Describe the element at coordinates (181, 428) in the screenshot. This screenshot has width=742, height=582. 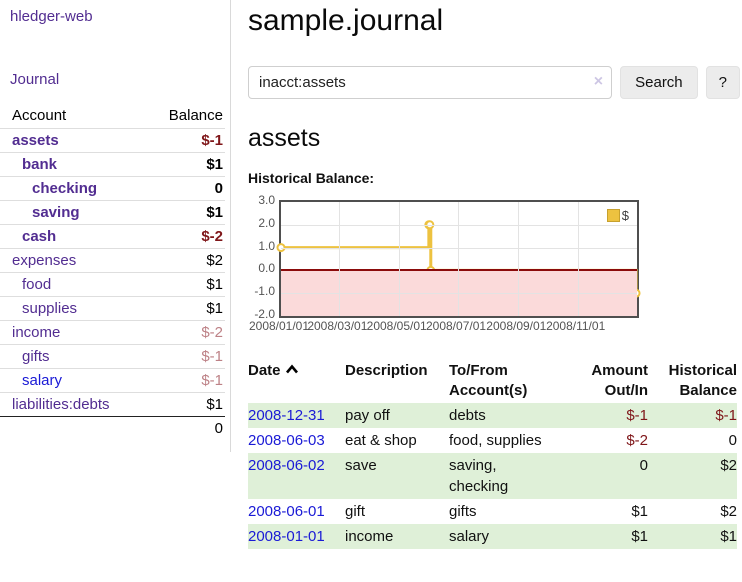
I see `accounts-total: 0` at that location.